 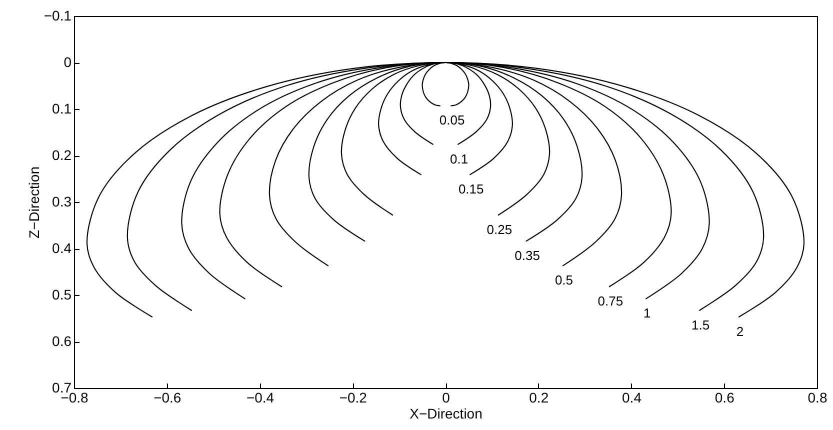 I want to click on y-tick-label: 0.6, so click(x=62, y=341).